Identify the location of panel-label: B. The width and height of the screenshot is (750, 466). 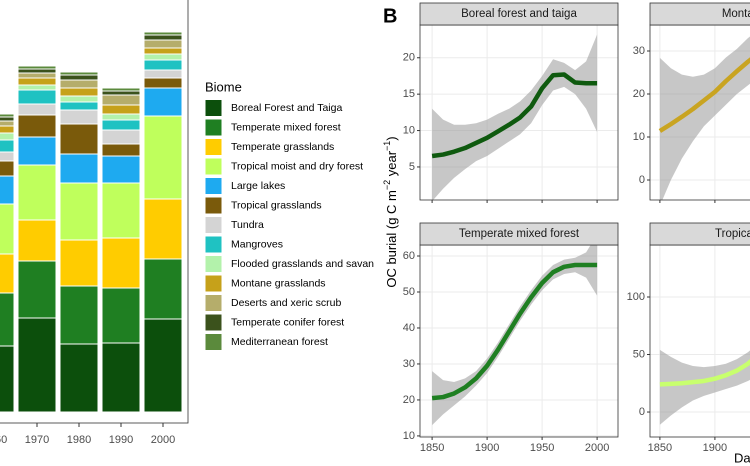
(390, 16).